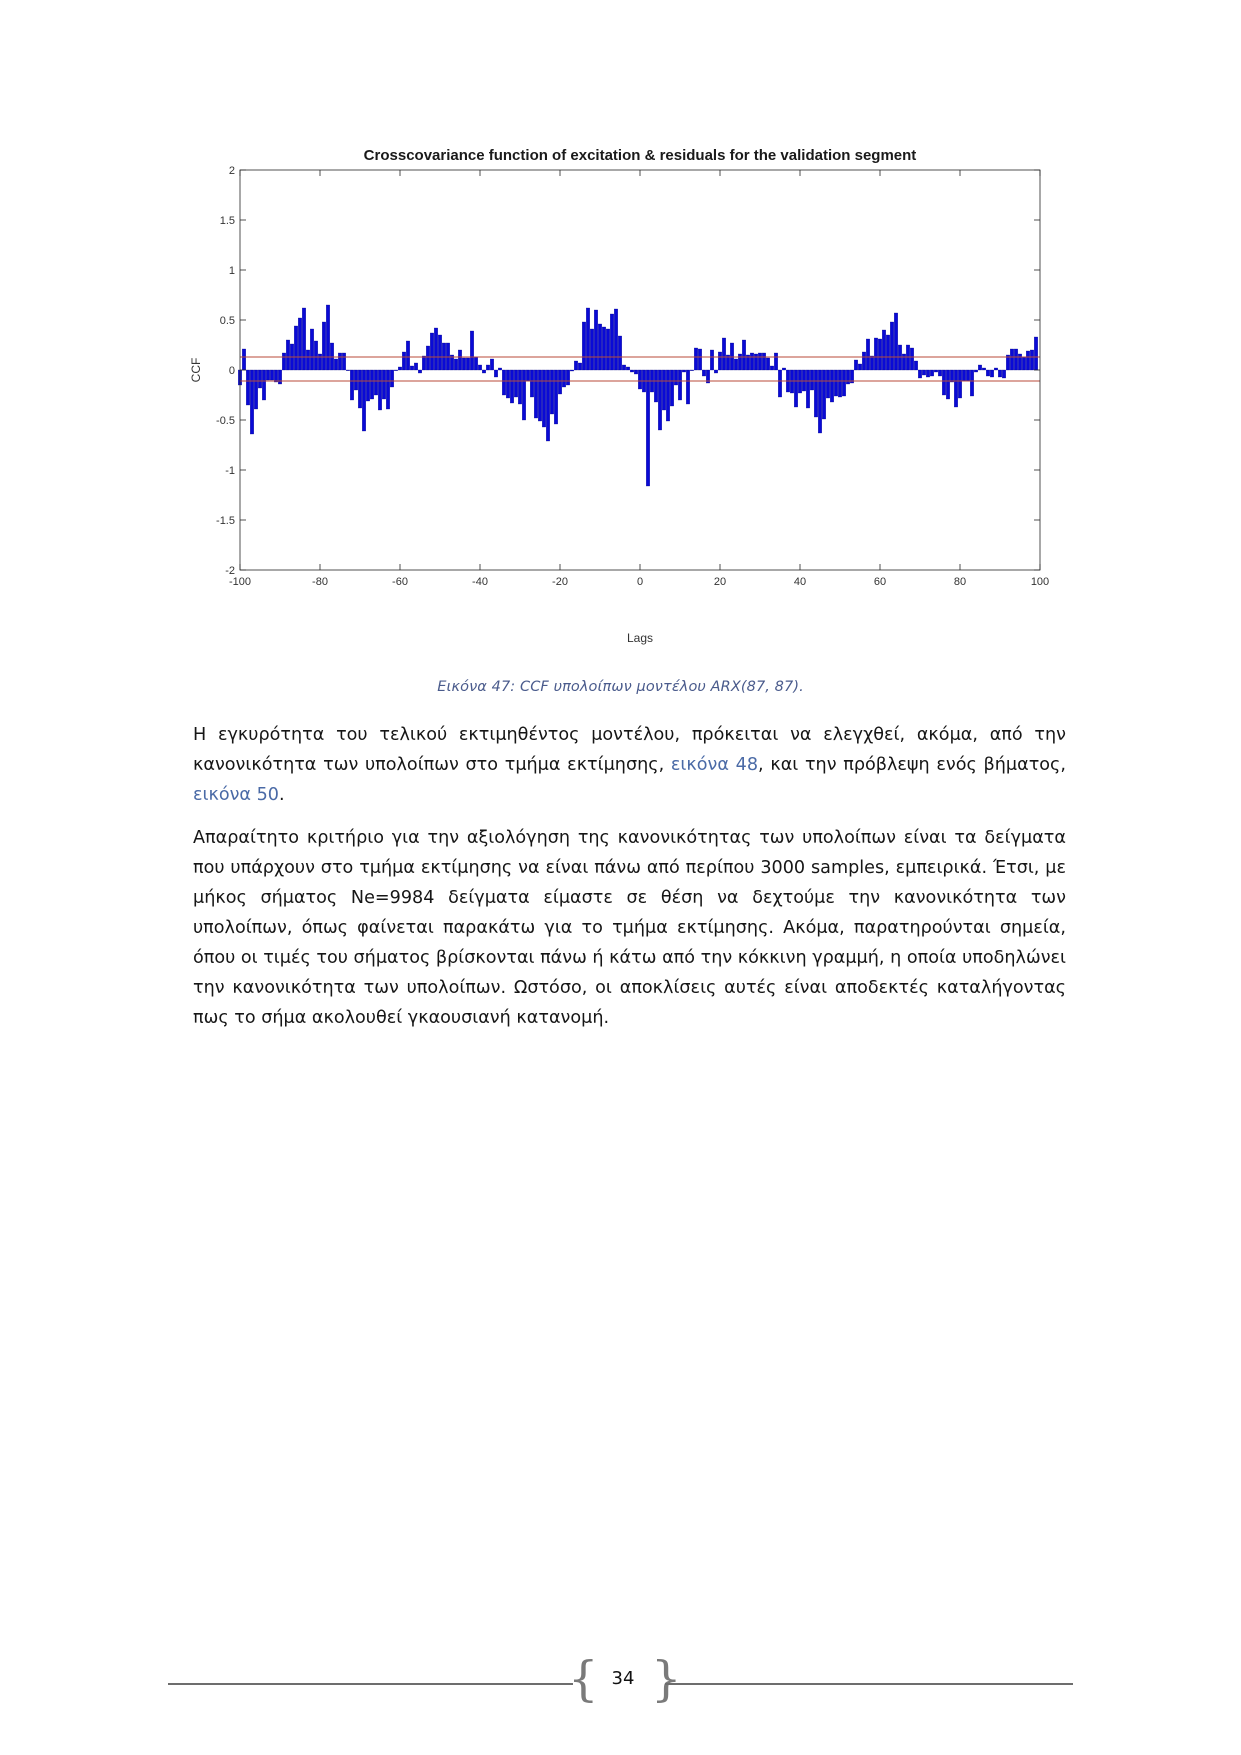  Describe the element at coordinates (640, 638) in the screenshot. I see `x-axis-label: Lags` at that location.